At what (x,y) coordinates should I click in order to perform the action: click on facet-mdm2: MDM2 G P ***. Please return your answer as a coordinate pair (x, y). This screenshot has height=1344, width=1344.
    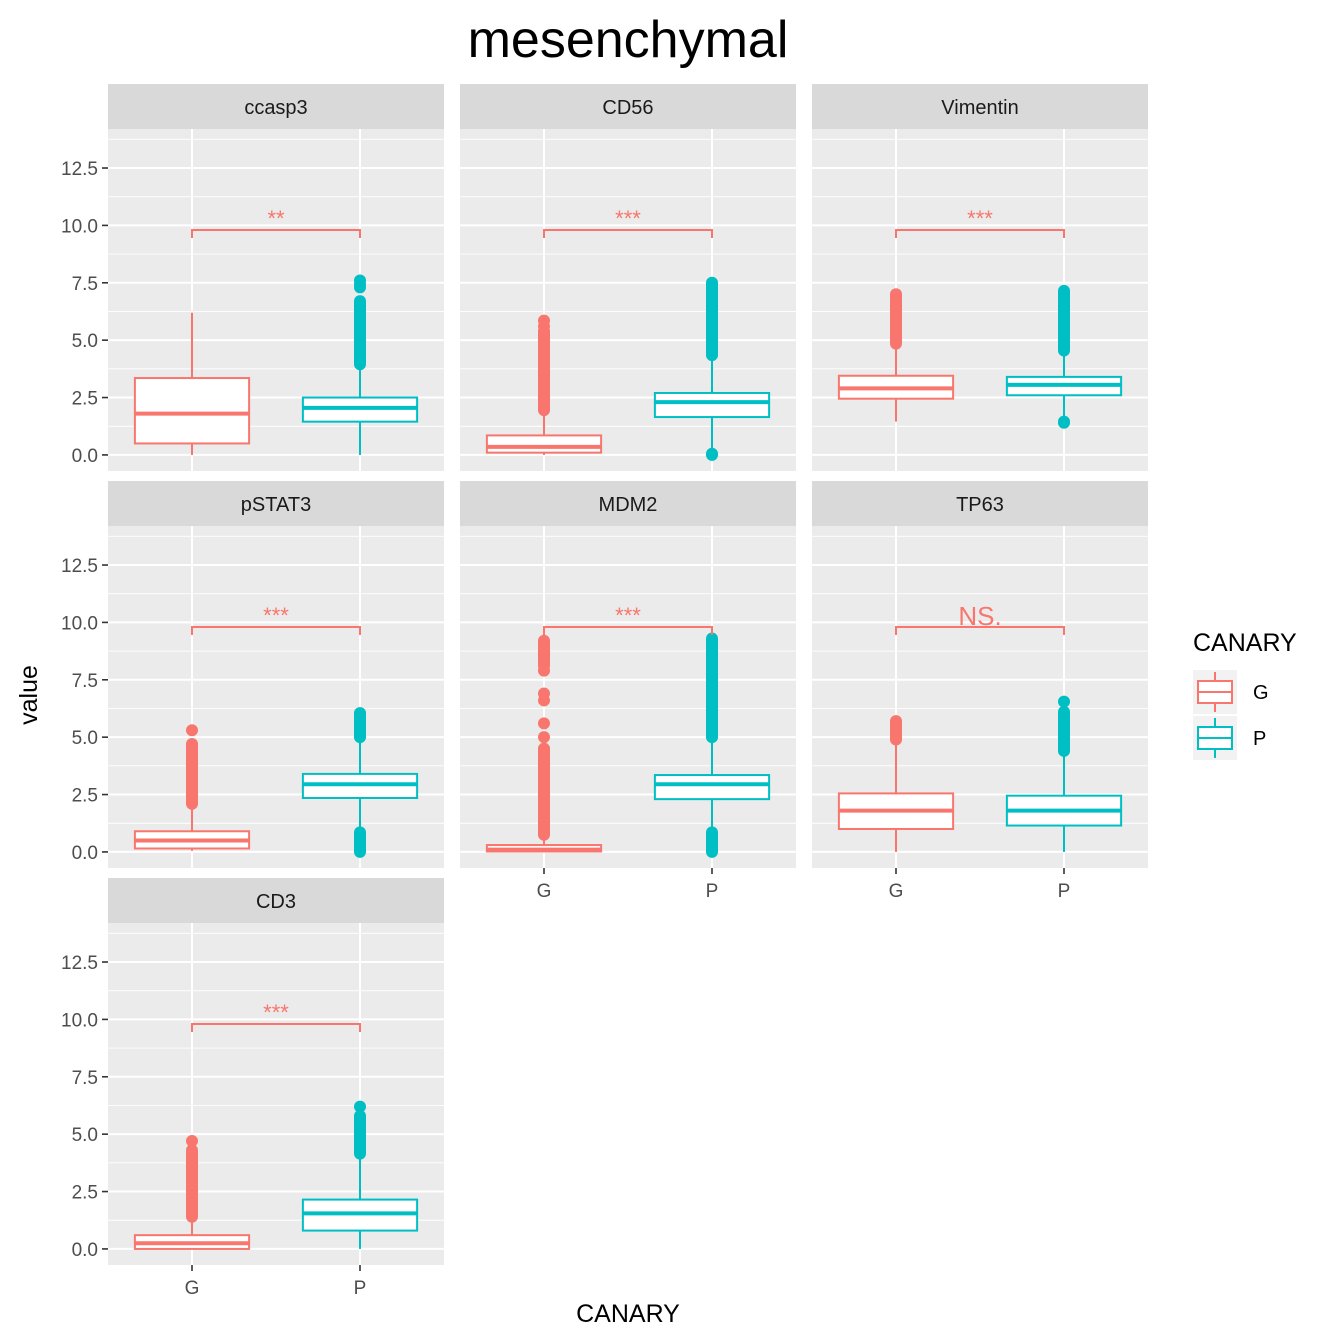
    Looking at the image, I should click on (628, 691).